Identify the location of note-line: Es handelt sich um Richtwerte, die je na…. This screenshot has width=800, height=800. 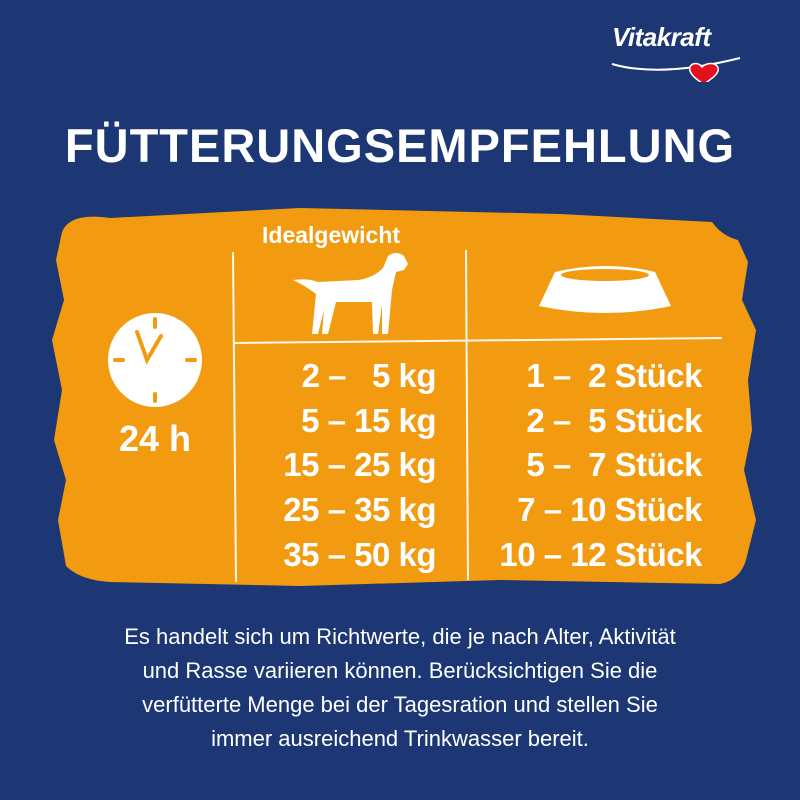
(400, 636).